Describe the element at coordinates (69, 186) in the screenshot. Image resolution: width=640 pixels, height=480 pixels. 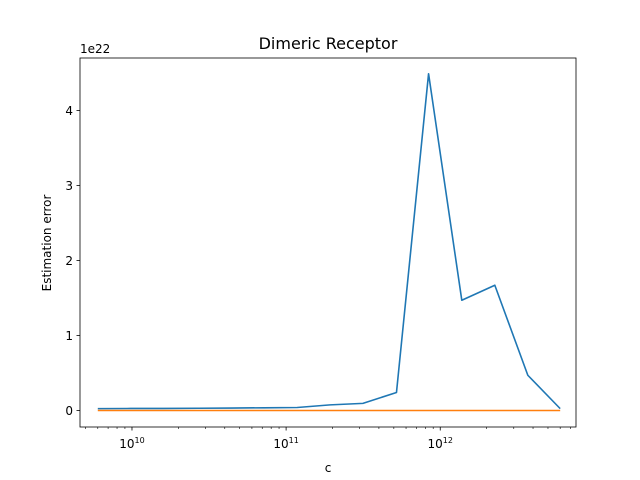
I see `y-tick-label: 3` at that location.